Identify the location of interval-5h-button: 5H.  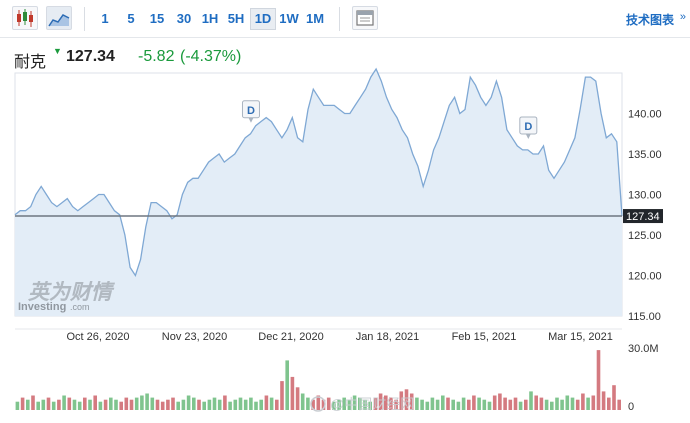
(236, 18).